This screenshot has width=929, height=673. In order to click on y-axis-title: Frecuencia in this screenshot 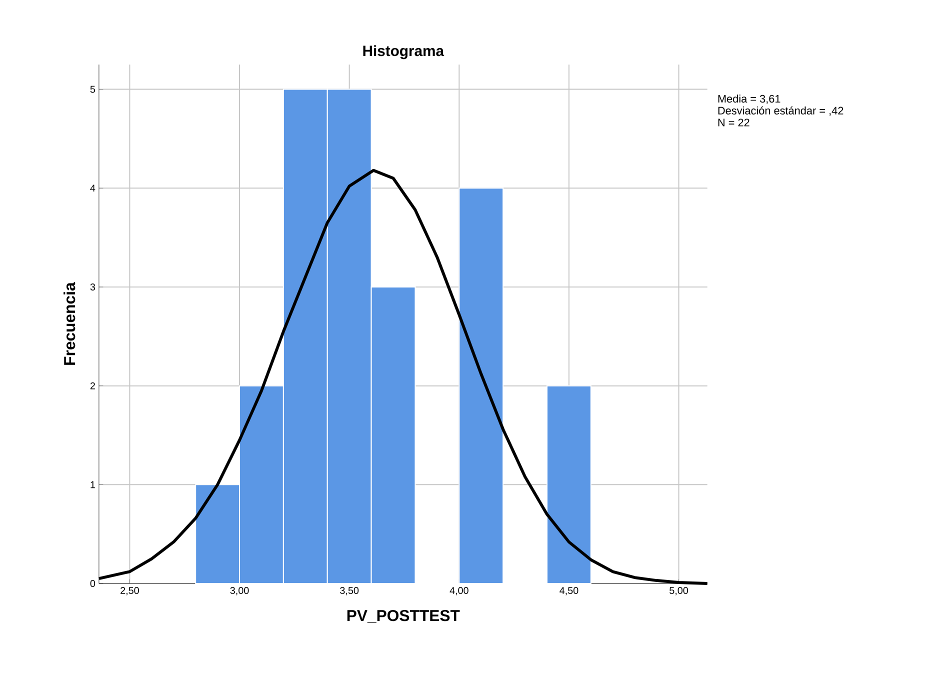, I will do `click(70, 323)`.